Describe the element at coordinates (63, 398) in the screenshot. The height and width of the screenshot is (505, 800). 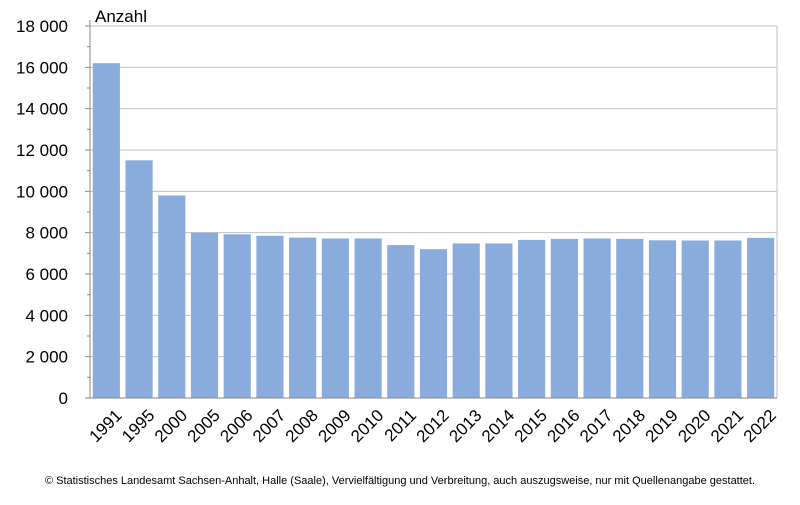
I see `y-tick-label: 0` at that location.